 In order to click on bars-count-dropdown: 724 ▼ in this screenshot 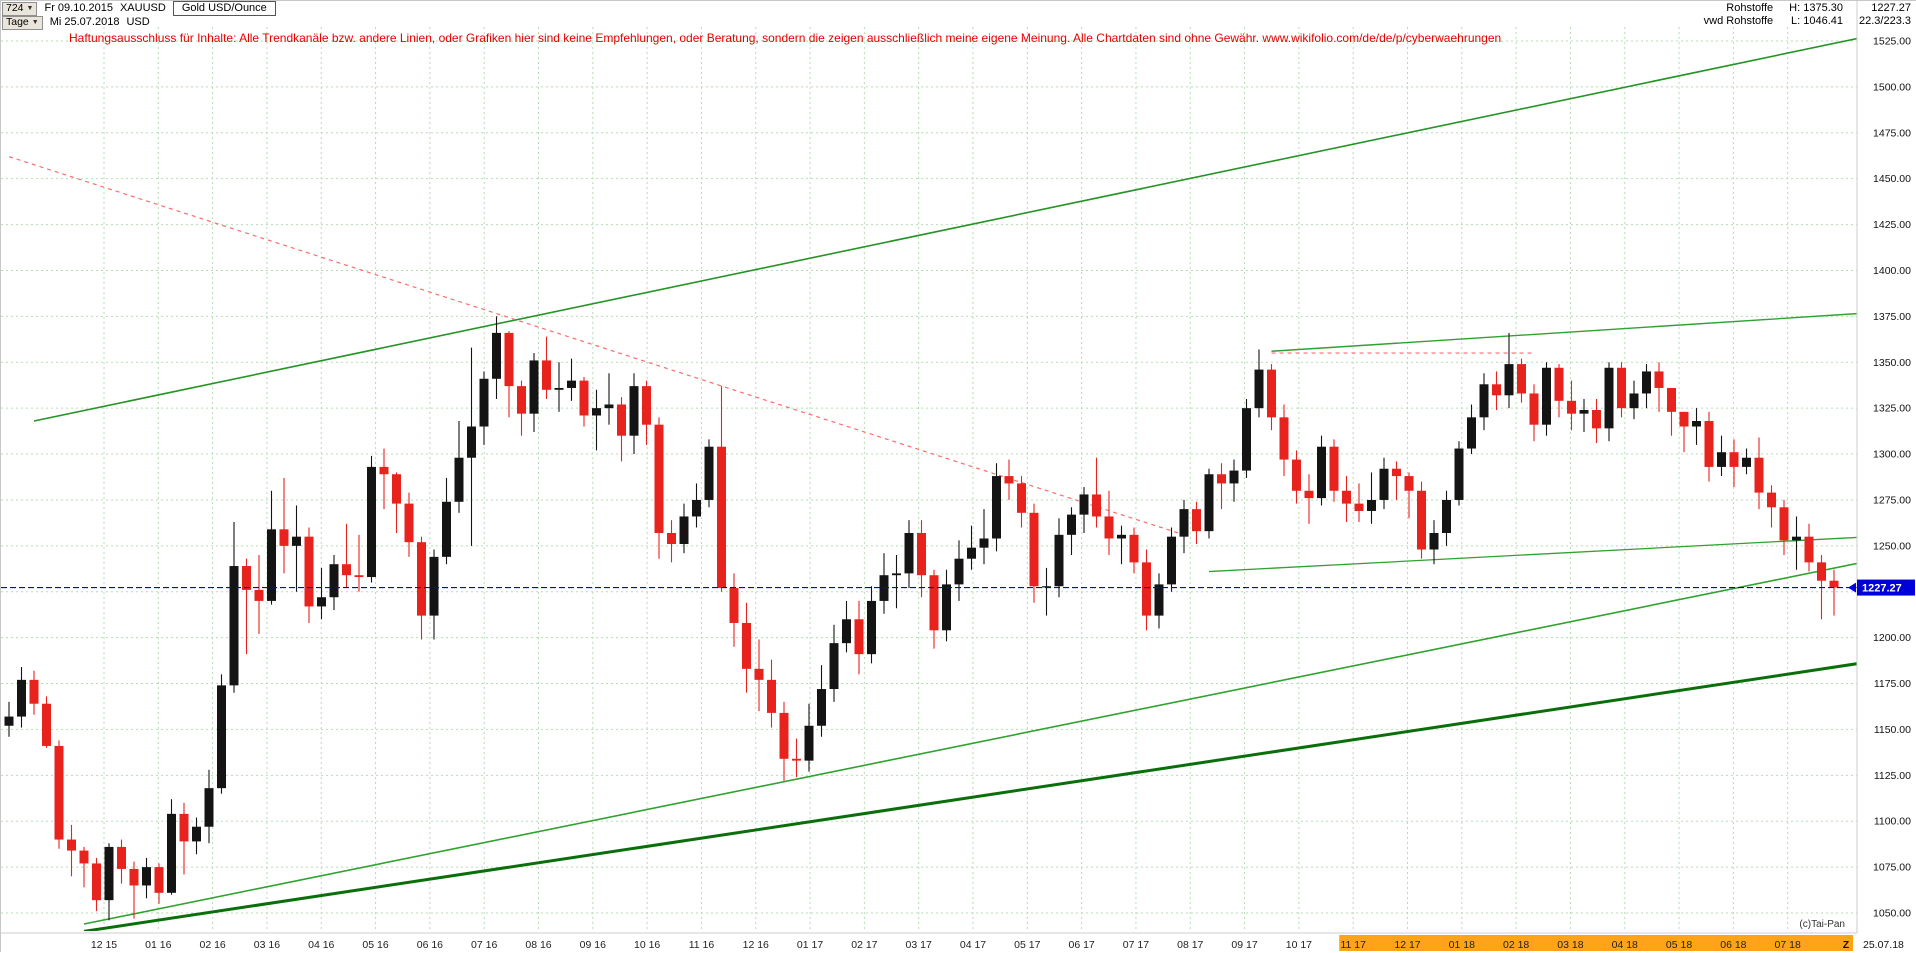, I will do `click(20, 8)`.